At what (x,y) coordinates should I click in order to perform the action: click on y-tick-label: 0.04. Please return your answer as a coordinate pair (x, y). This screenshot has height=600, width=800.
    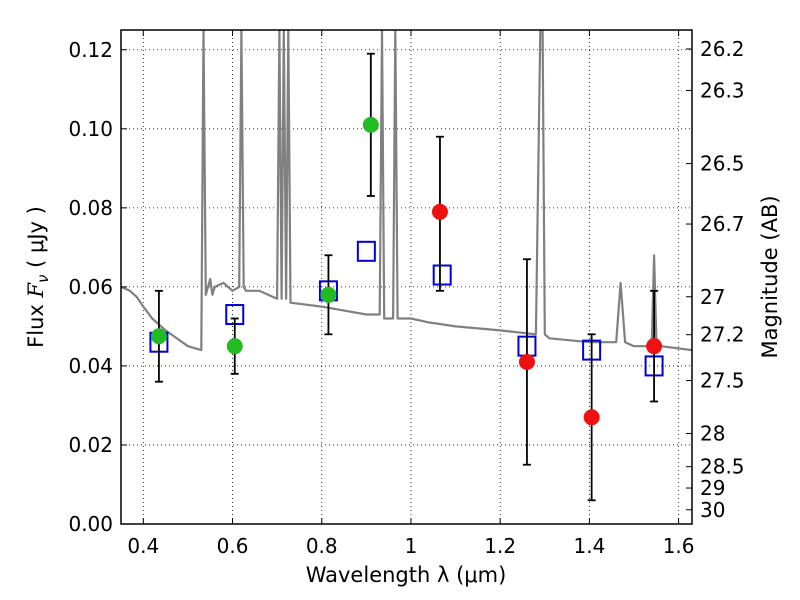
    Looking at the image, I should click on (90, 366).